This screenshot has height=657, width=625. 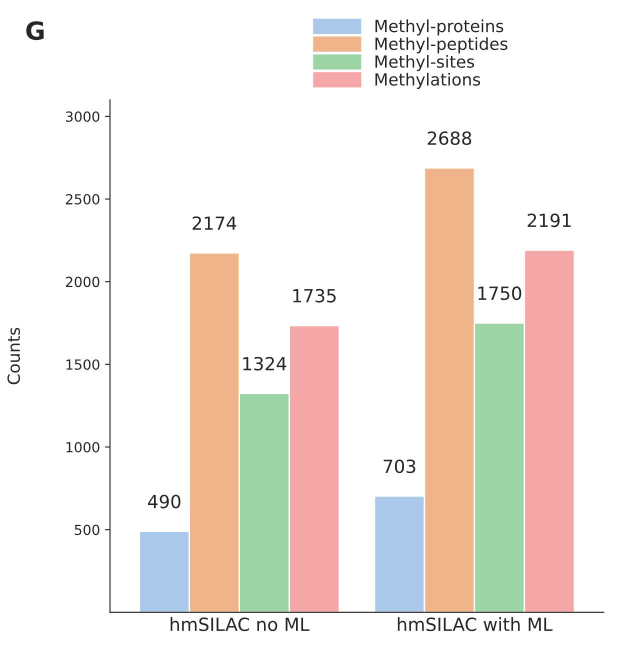 What do you see at coordinates (164, 501) in the screenshot?
I see `data-label: 490` at bounding box center [164, 501].